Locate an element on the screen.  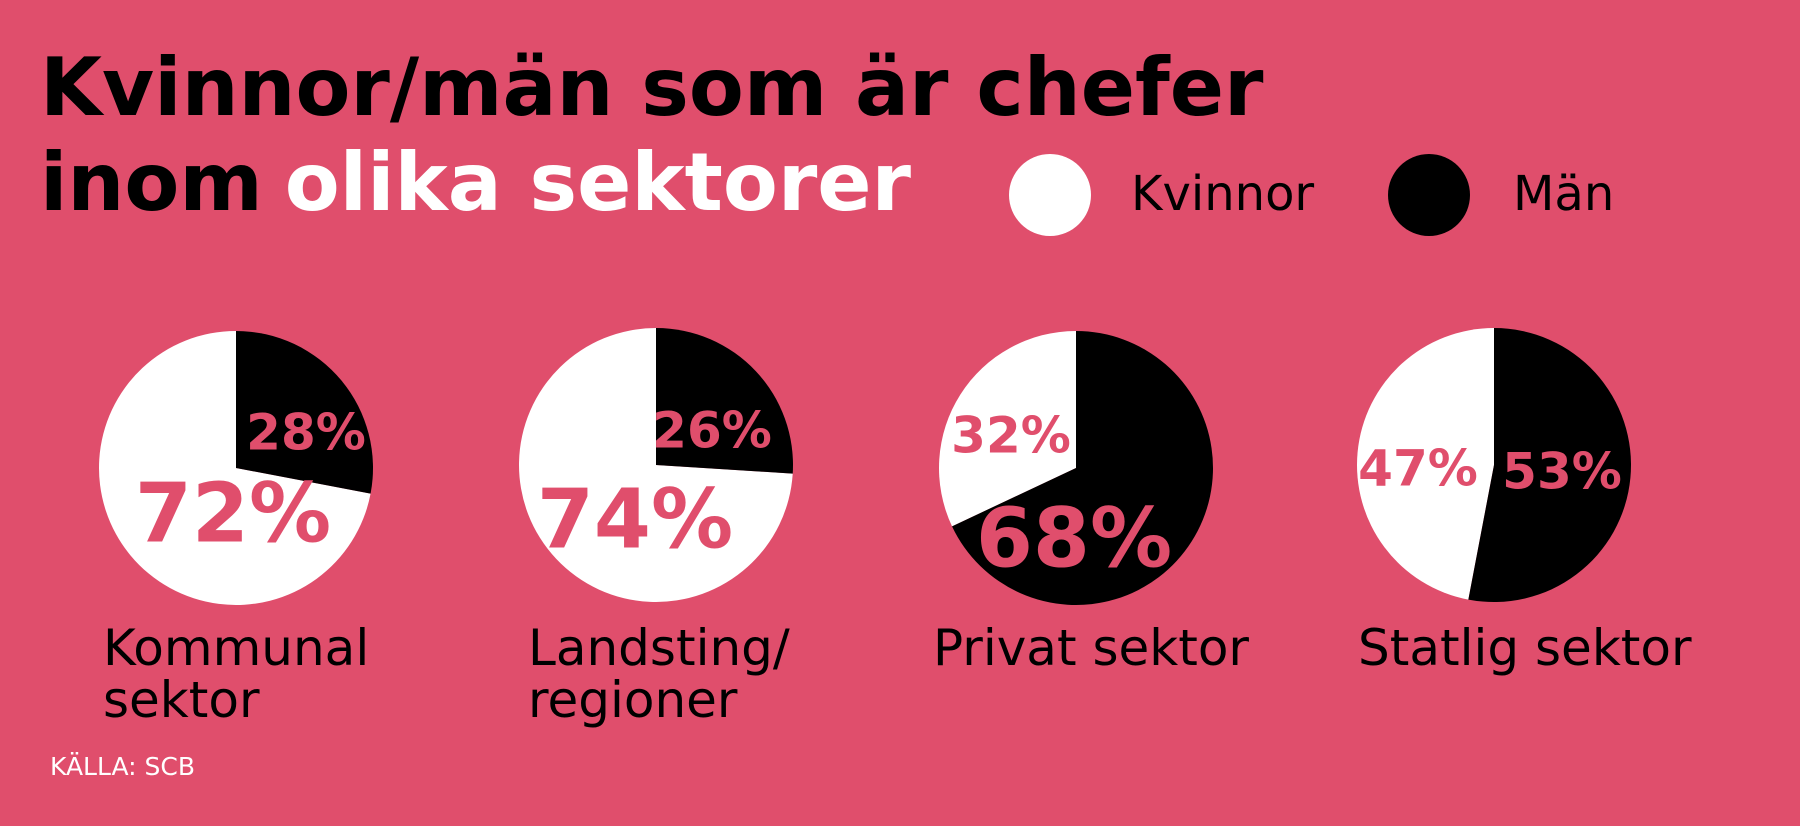
value-label: 72% is located at coordinates (233, 513).